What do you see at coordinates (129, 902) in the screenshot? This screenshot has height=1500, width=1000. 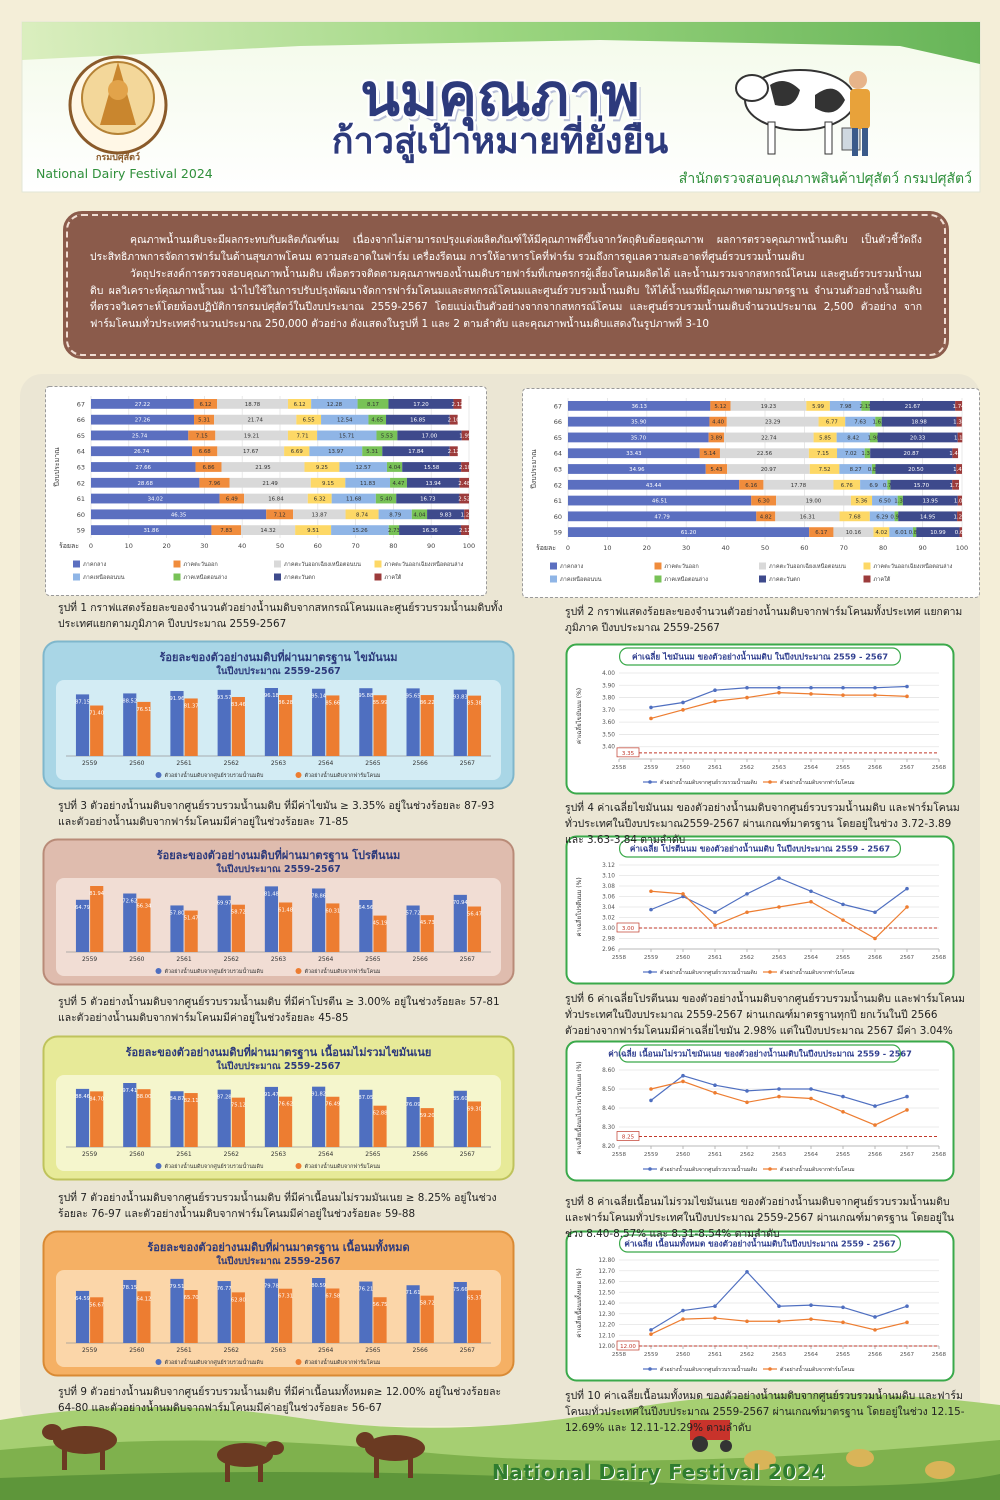 I see `value-label: 72.62` at bounding box center [129, 902].